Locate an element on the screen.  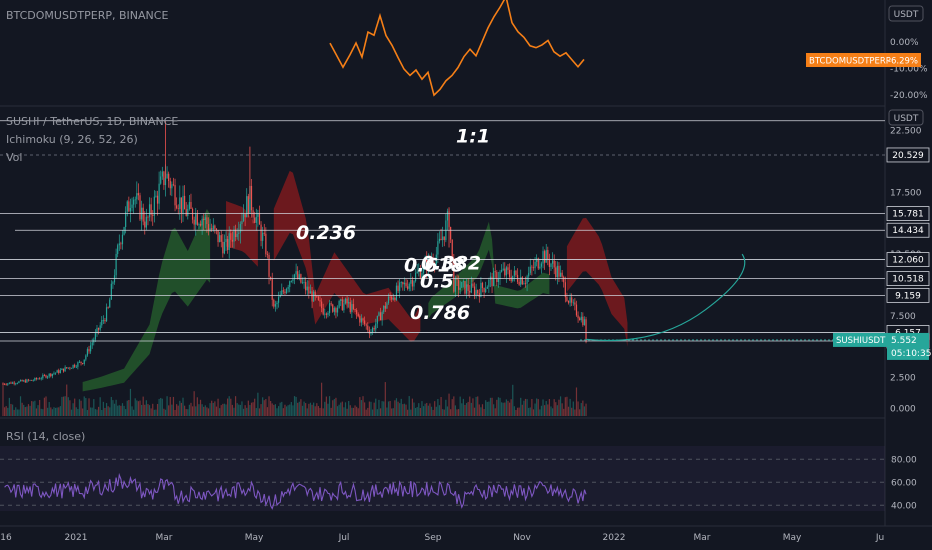
btcdom-unit-box: USDT is located at coordinates (906, 13).